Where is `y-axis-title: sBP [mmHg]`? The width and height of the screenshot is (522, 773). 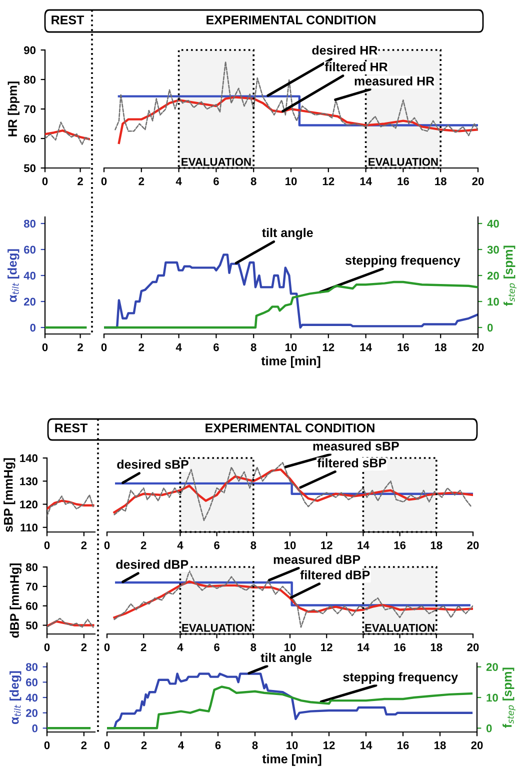 y-axis-title: sBP [mmHg] is located at coordinates (10, 495).